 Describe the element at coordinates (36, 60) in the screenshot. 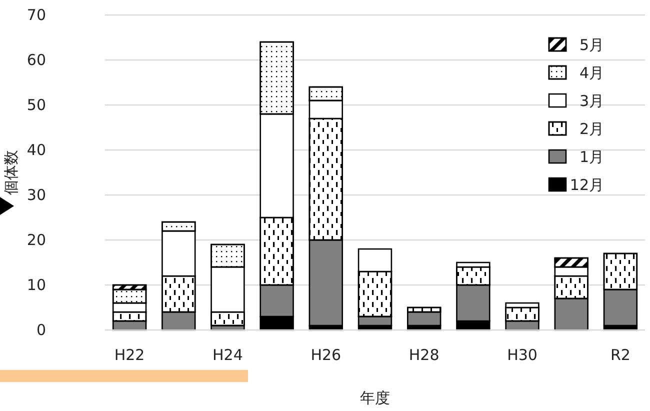

I see `y-tick-label: 60` at that location.